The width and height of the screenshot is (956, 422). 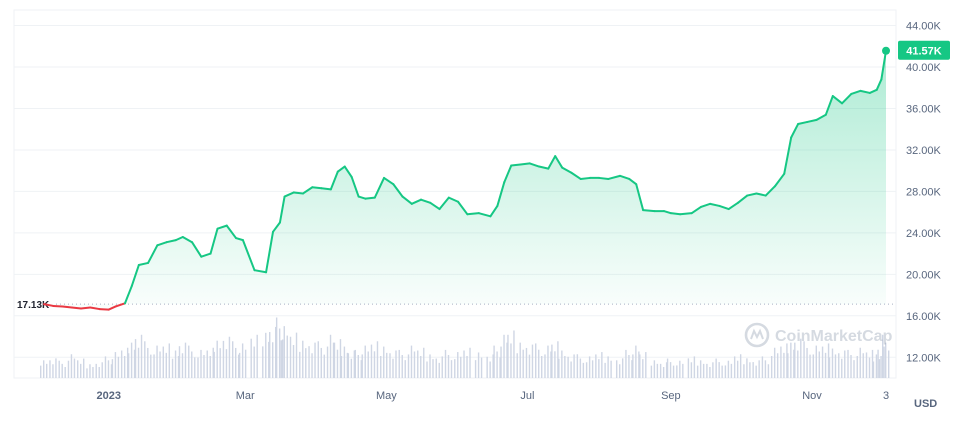 I want to click on y-tick-label: 16.00K, so click(x=924, y=317).